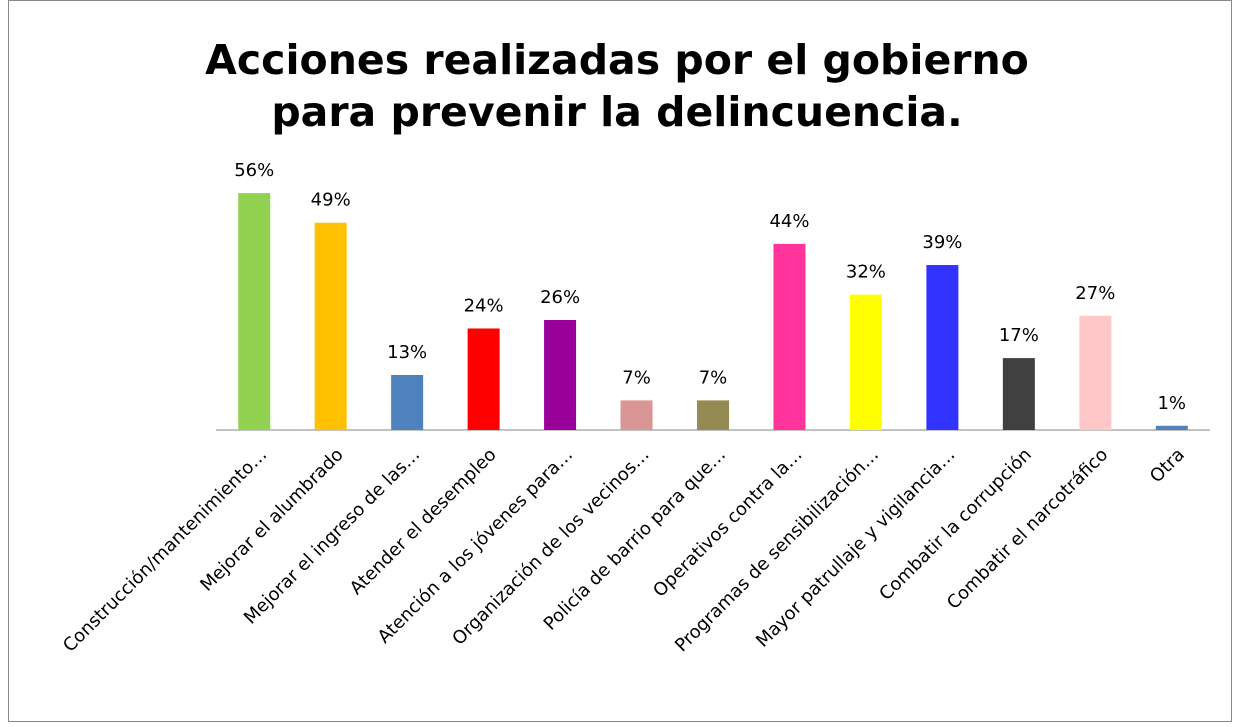 Image resolution: width=1234 pixels, height=727 pixels. What do you see at coordinates (955, 524) in the screenshot?
I see `x-tick-label: Combatir la corrupción` at bounding box center [955, 524].